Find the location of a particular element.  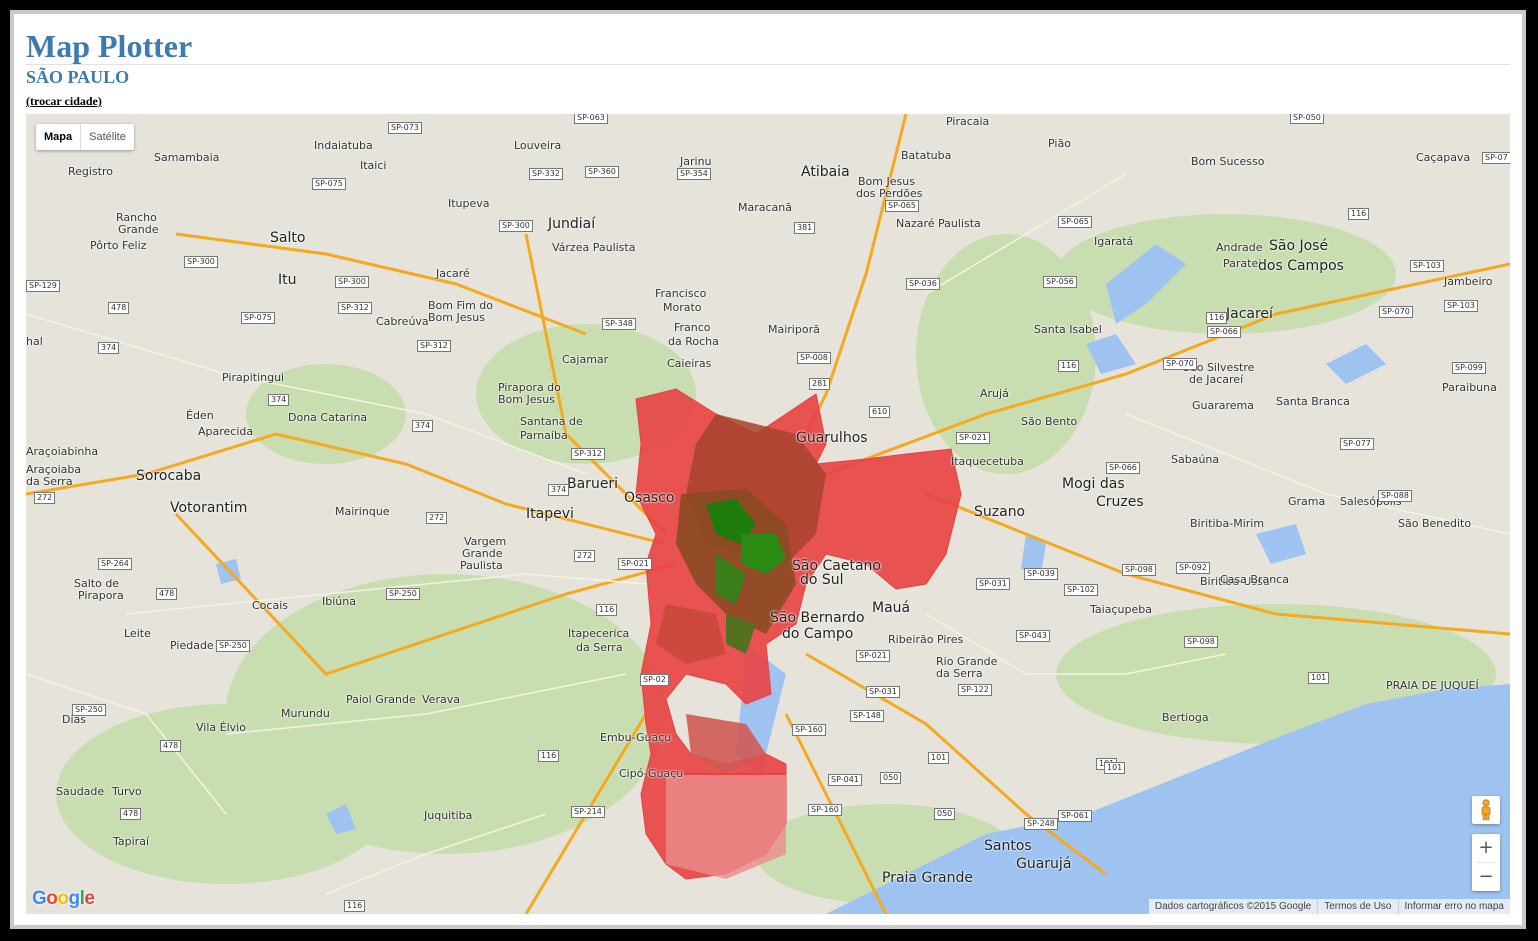

street-view-pegman is located at coordinates (1486, 810).